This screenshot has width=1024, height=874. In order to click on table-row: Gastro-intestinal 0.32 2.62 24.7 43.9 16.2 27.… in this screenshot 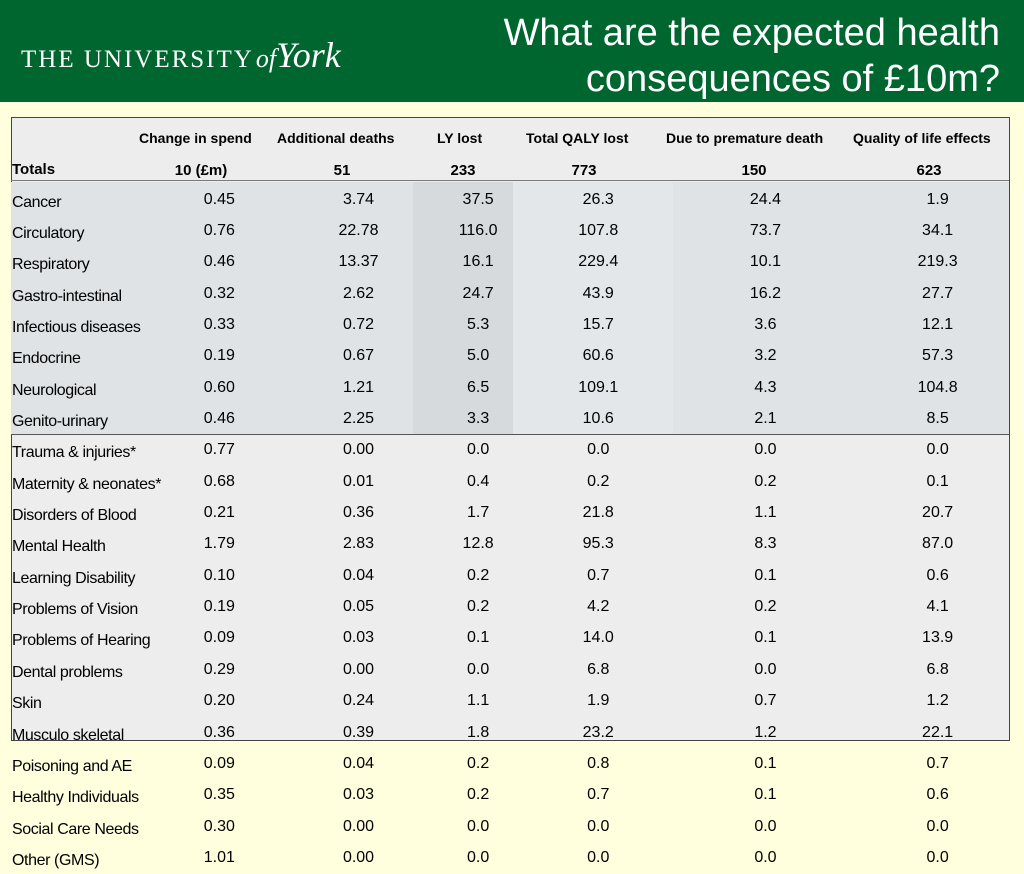, I will do `click(518, 293)`.